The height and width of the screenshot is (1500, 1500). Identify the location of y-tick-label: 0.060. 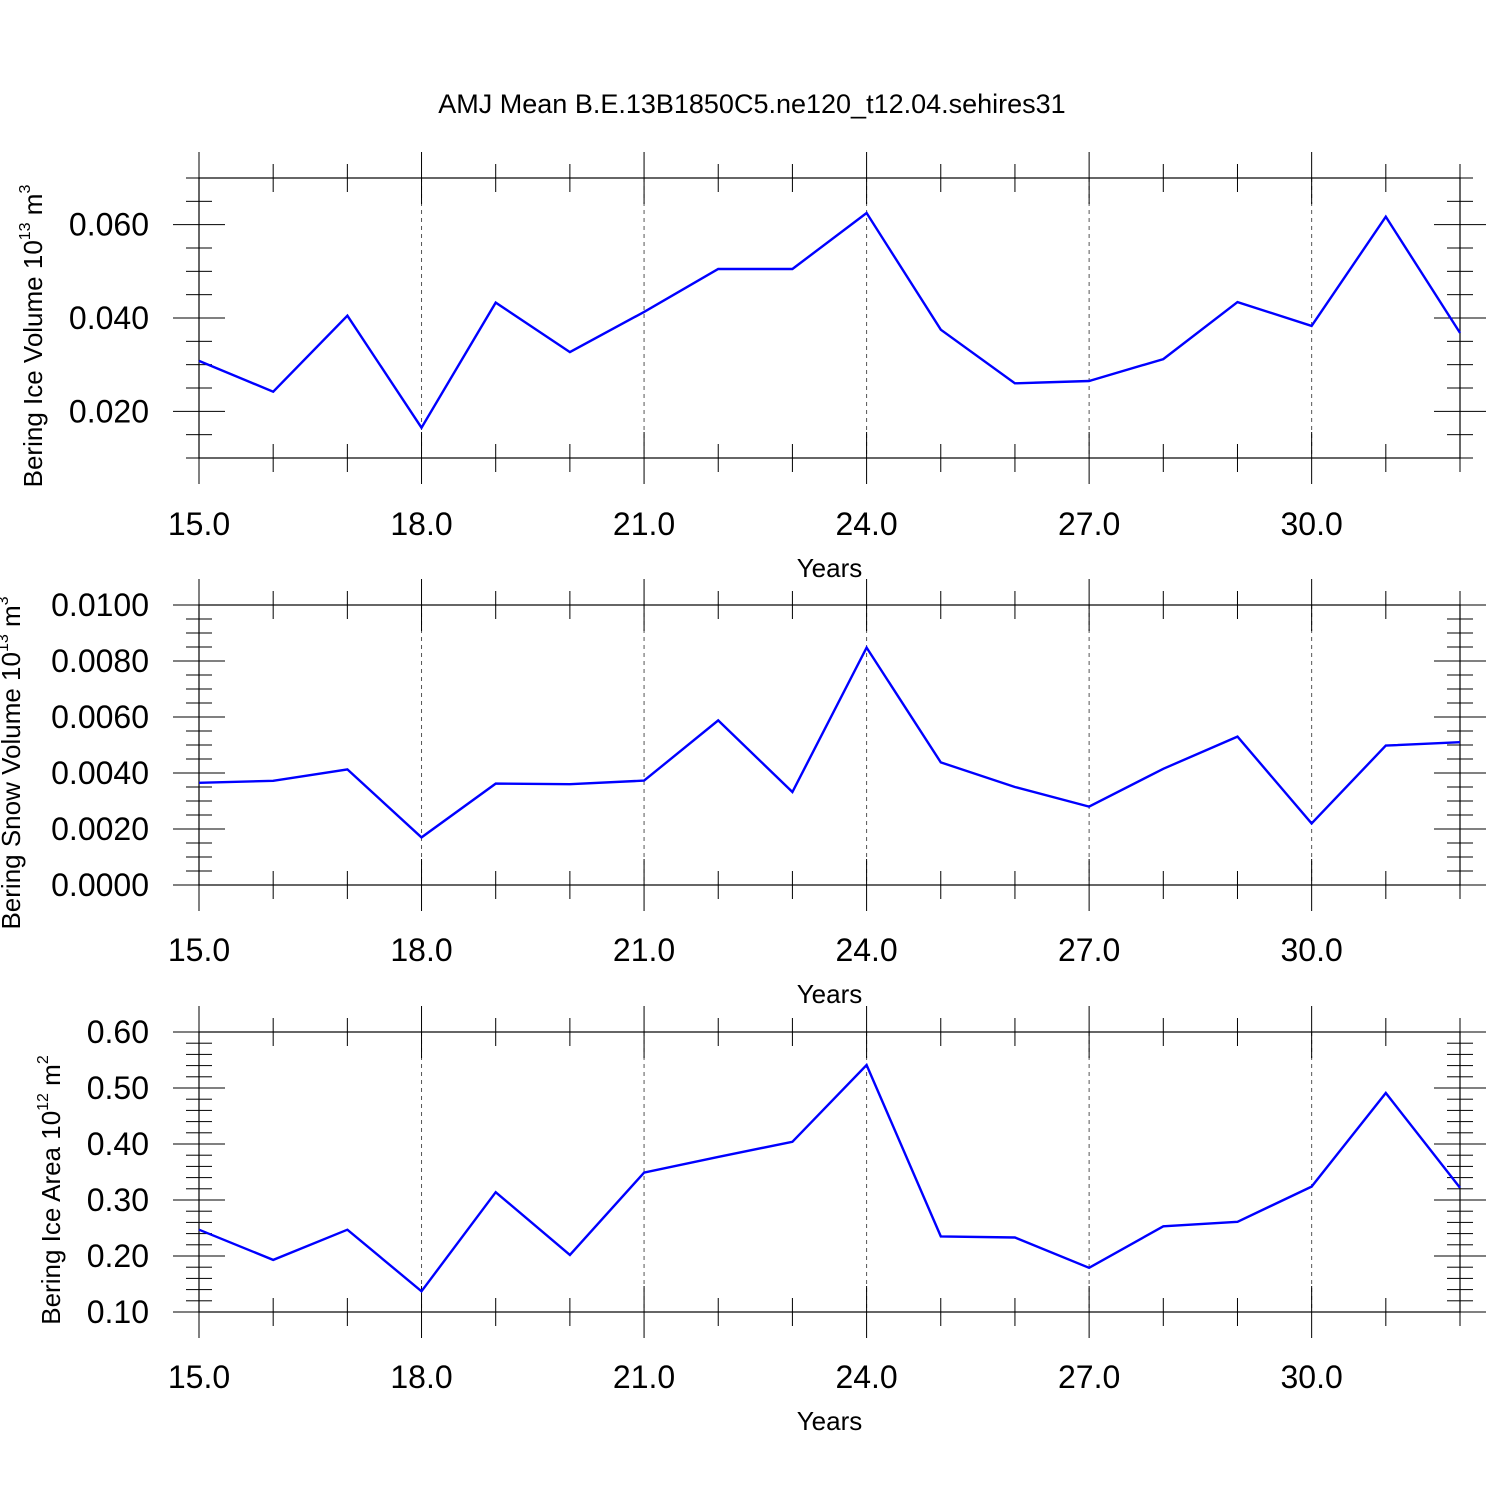
(109, 225).